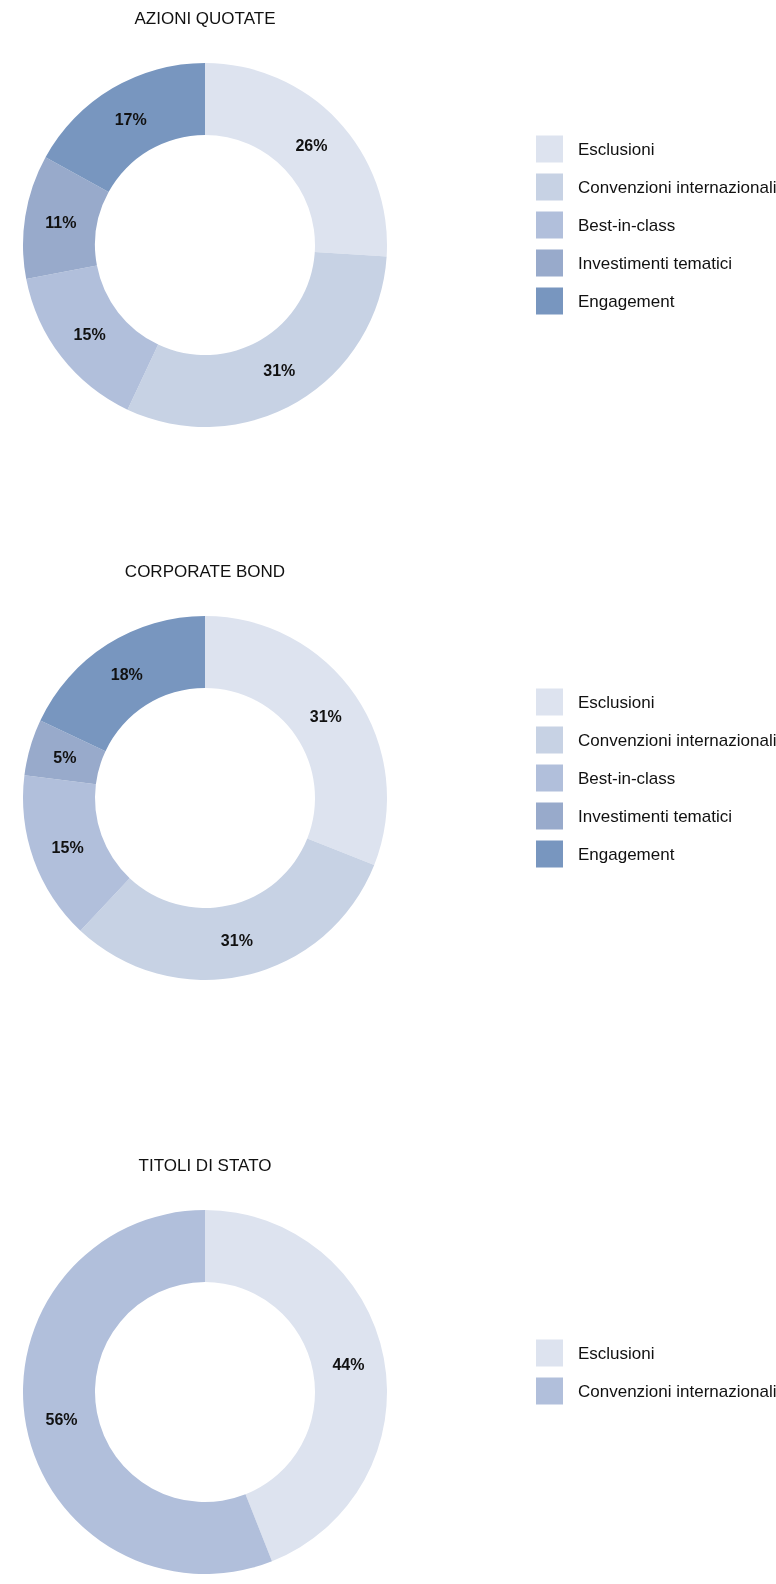  I want to click on chart-title: CORPORATE BOND, so click(205, 571).